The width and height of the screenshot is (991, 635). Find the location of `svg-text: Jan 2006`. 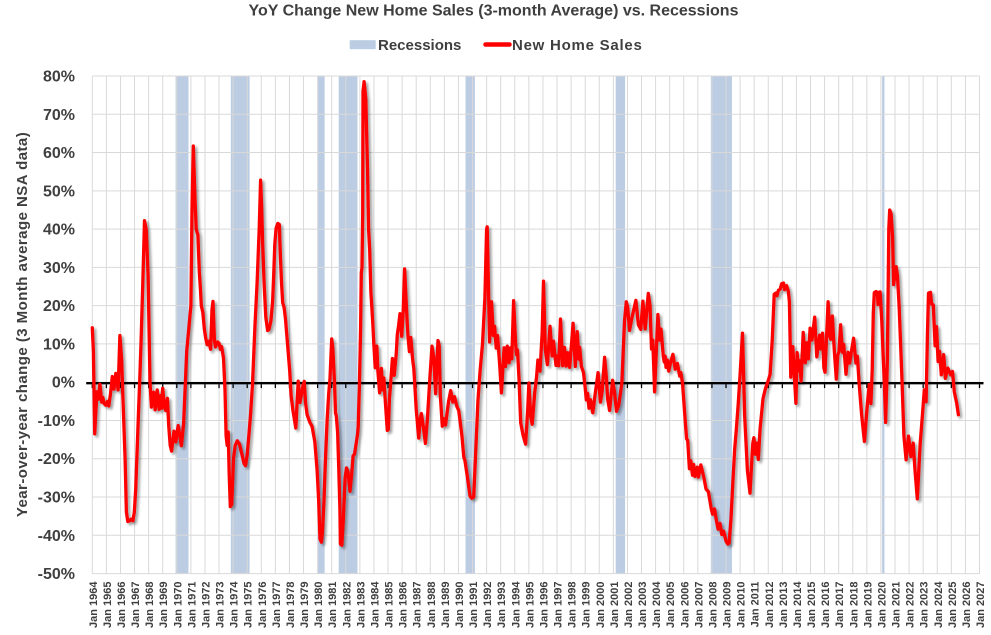

svg-text: Jan 2006 is located at coordinates (685, 605).